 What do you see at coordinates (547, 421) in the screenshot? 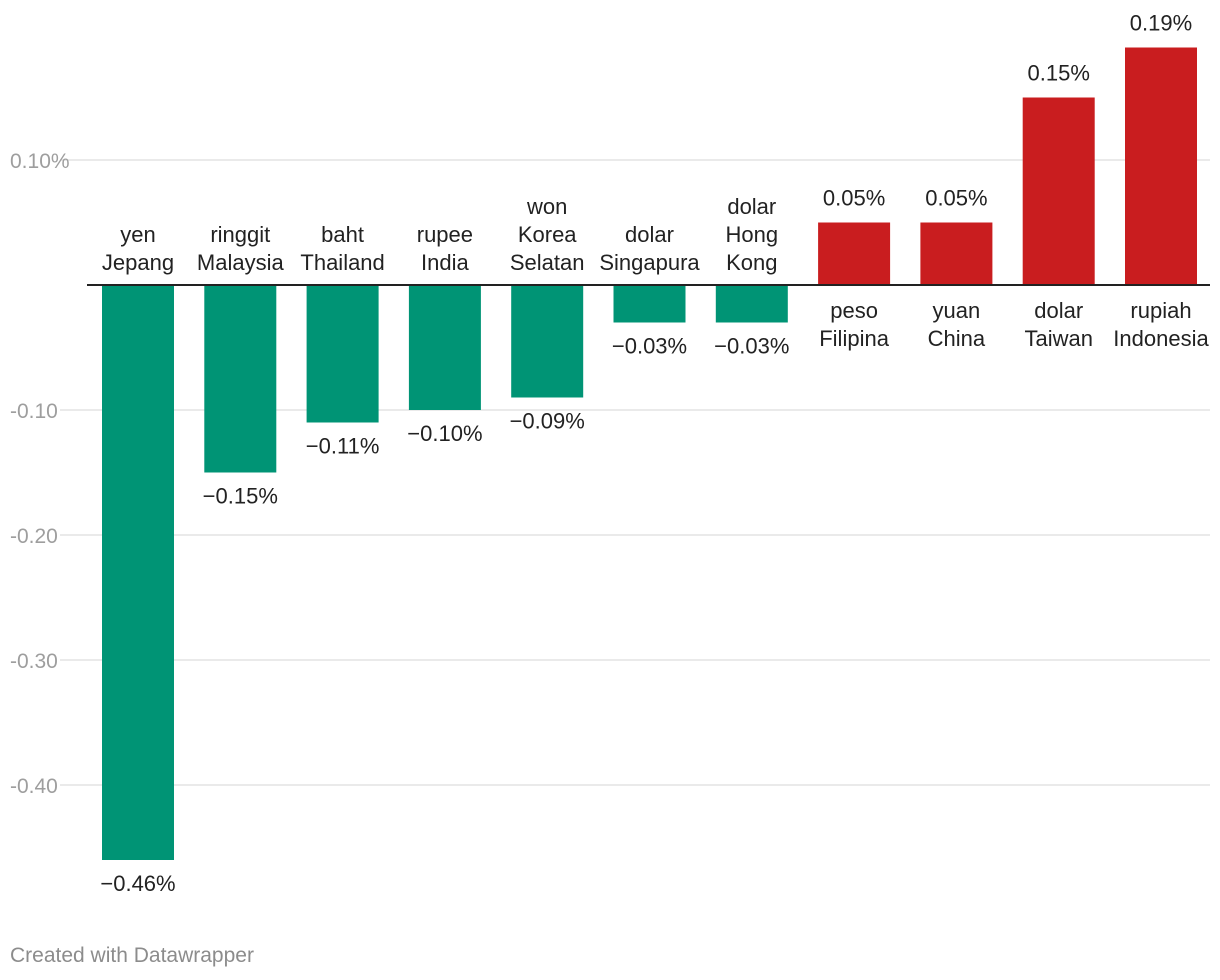
I see `value-label-4: −0.09%` at bounding box center [547, 421].